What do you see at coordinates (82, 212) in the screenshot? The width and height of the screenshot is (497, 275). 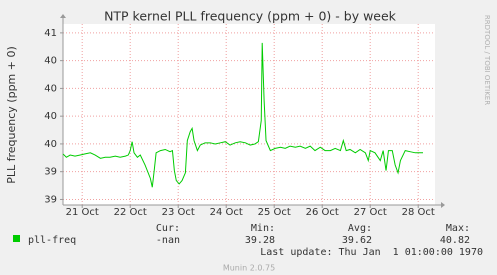 I see `x-tick-label: 21 Oct` at bounding box center [82, 212].